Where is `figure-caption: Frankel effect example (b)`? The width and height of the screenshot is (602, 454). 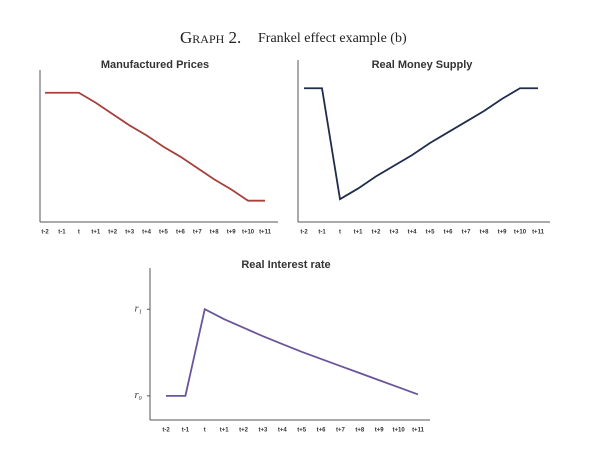 figure-caption: Frankel effect example (b) is located at coordinates (332, 38).